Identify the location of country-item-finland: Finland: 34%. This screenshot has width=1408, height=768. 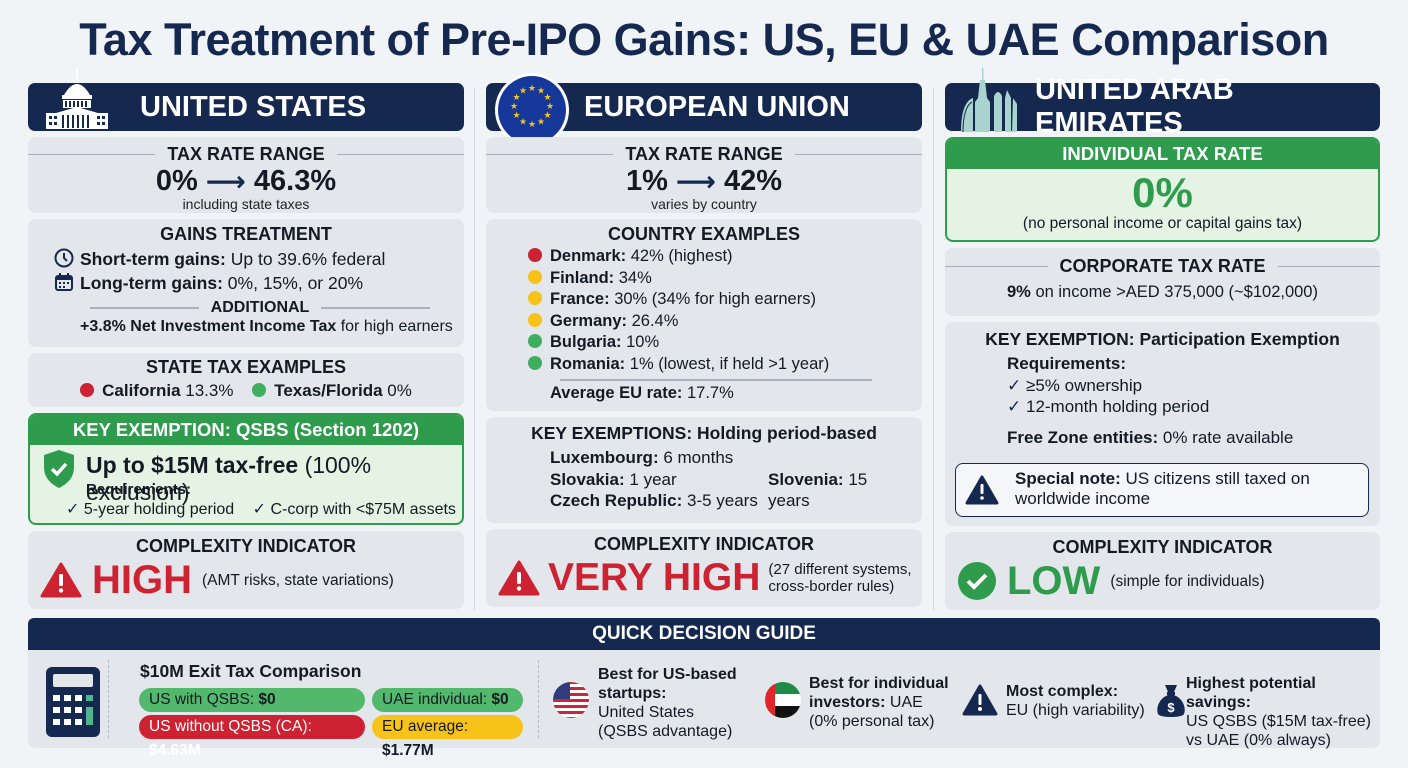
(720, 279).